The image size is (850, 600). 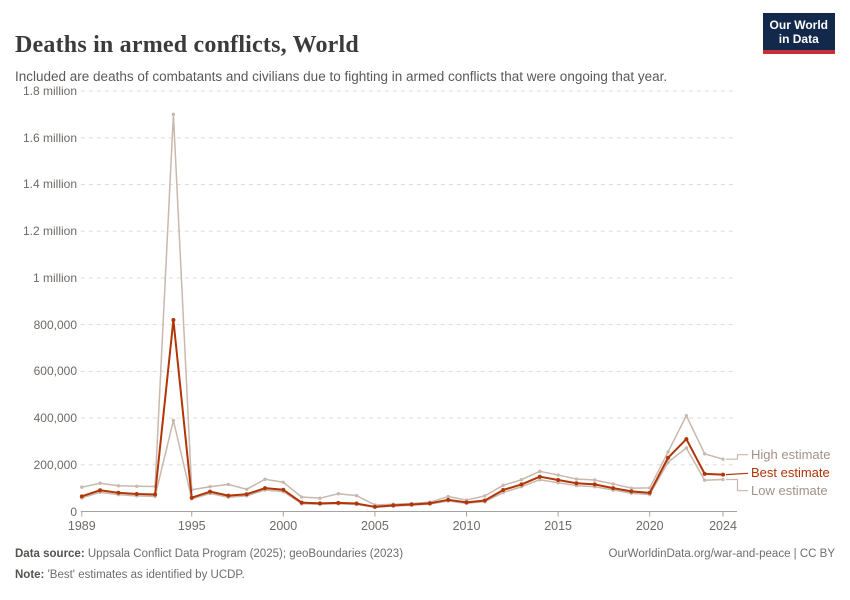 What do you see at coordinates (375, 526) in the screenshot?
I see `x-tick-label: 2005` at bounding box center [375, 526].